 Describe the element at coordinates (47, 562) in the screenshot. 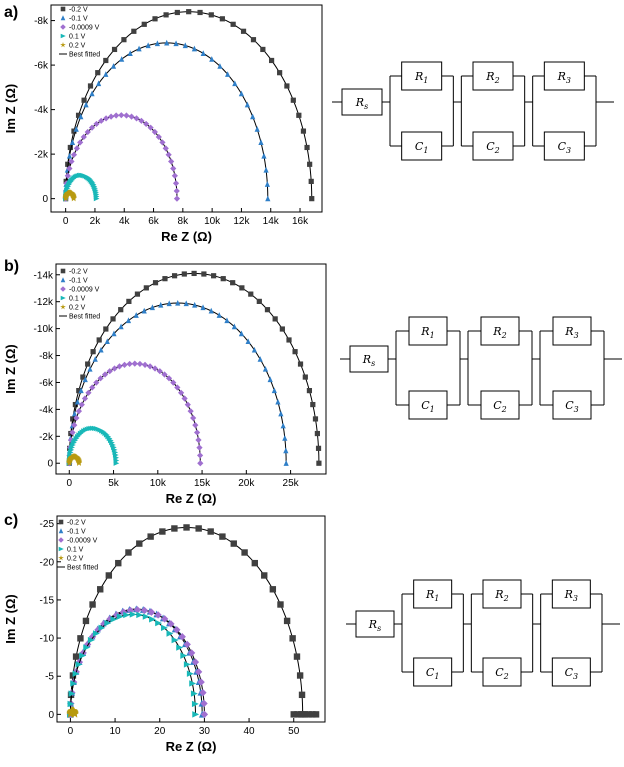

I see `y-tick-label: -20` at that location.